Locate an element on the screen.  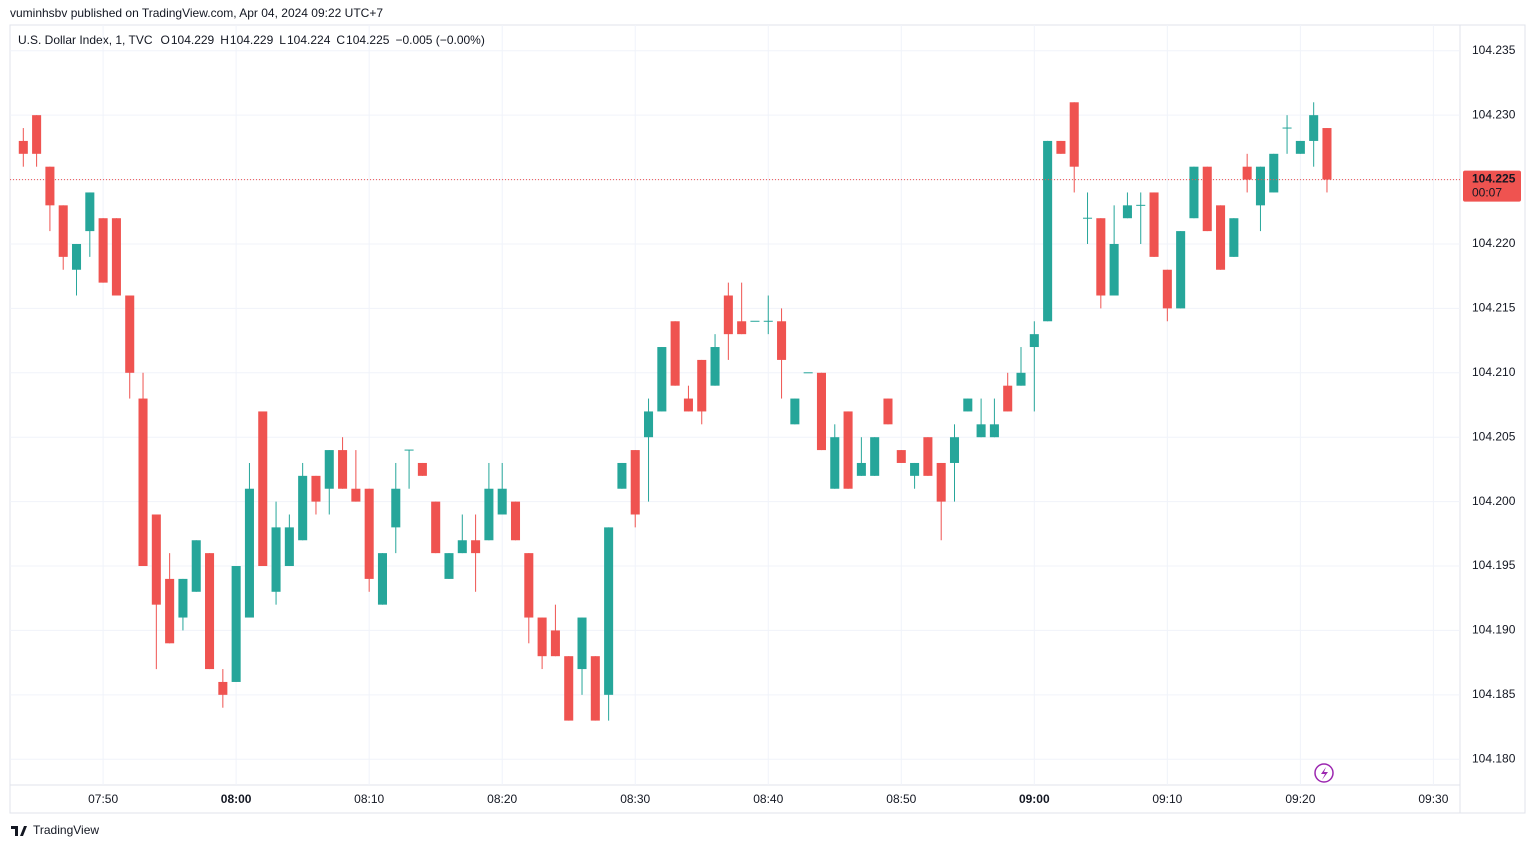
y-tick-label: 104.210 is located at coordinates (1494, 372).